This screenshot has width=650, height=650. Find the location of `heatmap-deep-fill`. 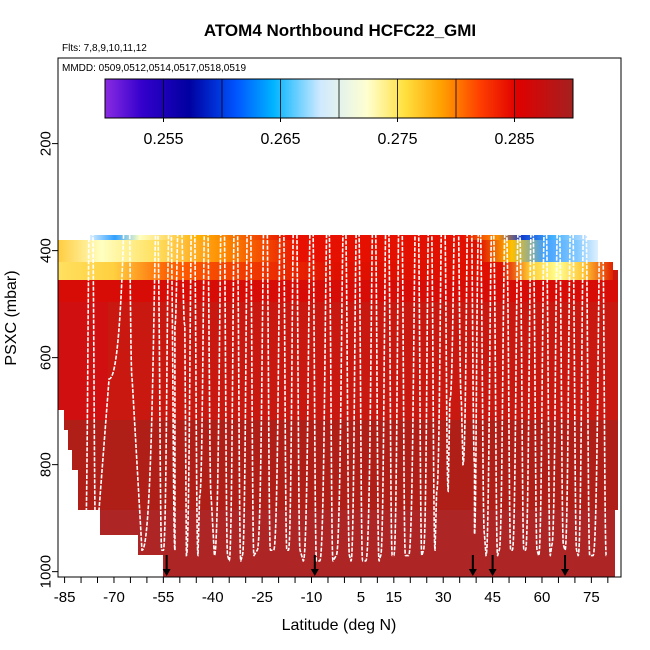

heatmap-deep-fill is located at coordinates (338, 465).